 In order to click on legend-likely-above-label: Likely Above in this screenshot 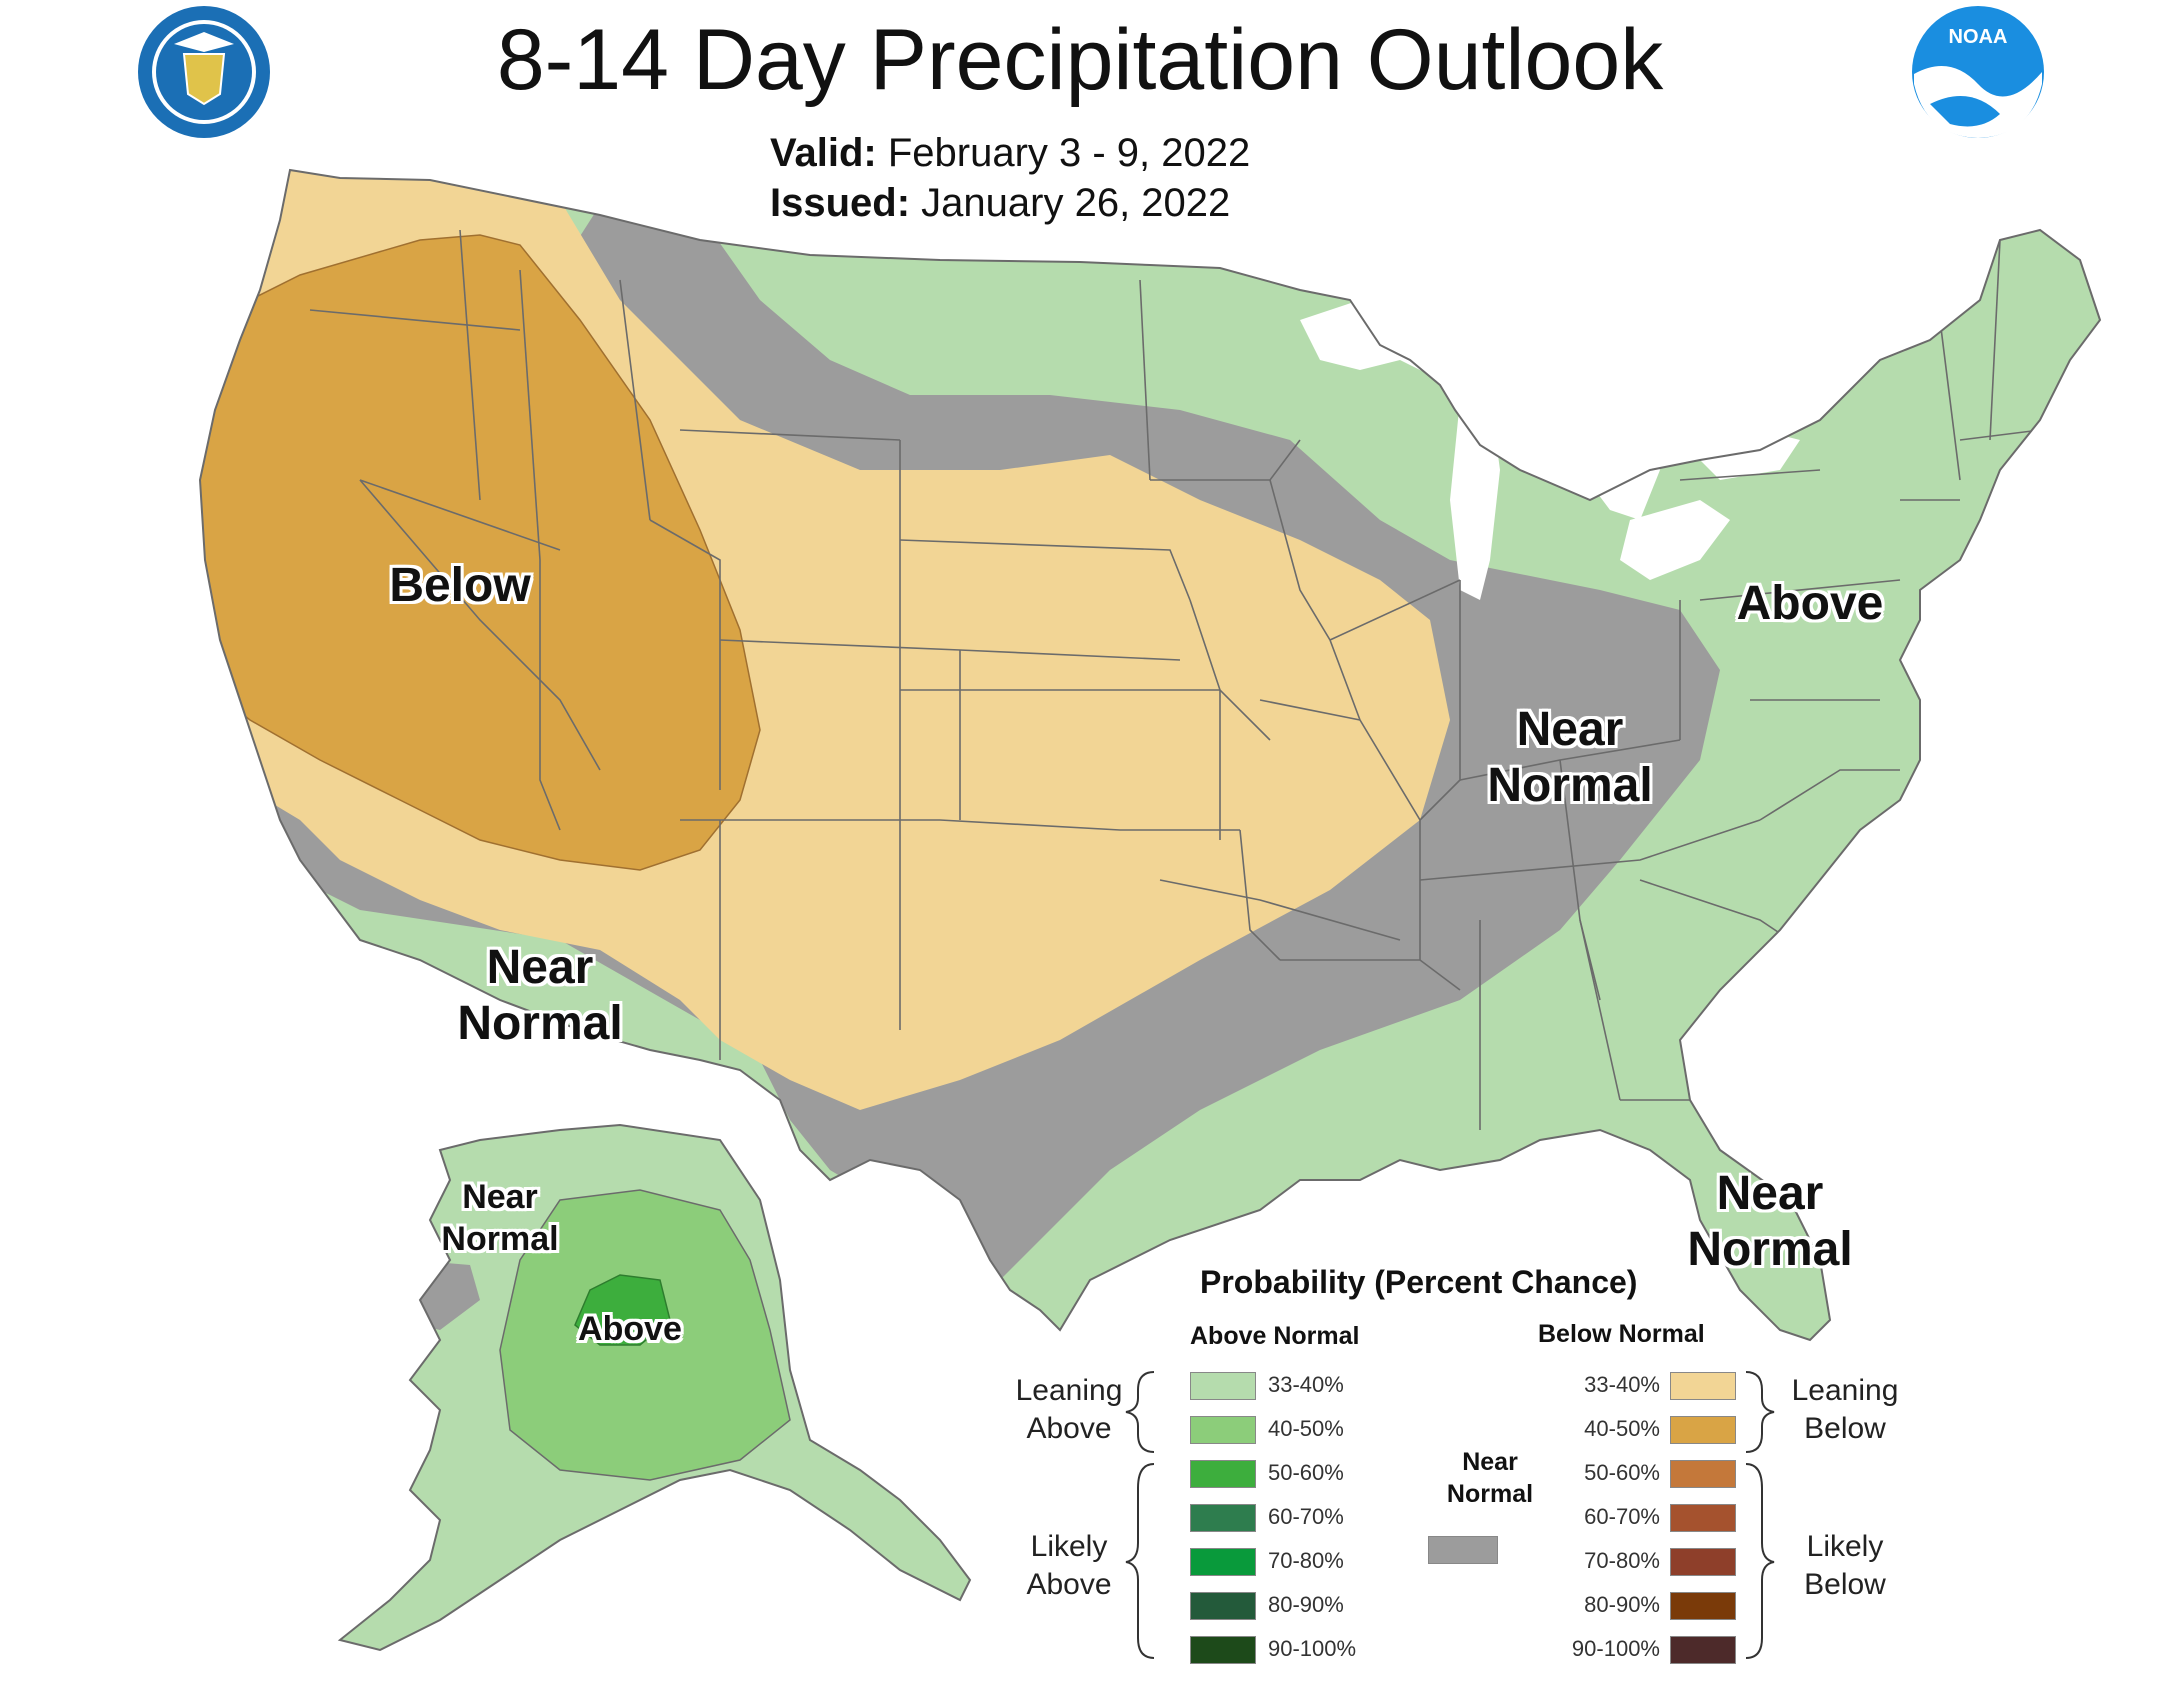, I will do `click(1069, 1566)`.